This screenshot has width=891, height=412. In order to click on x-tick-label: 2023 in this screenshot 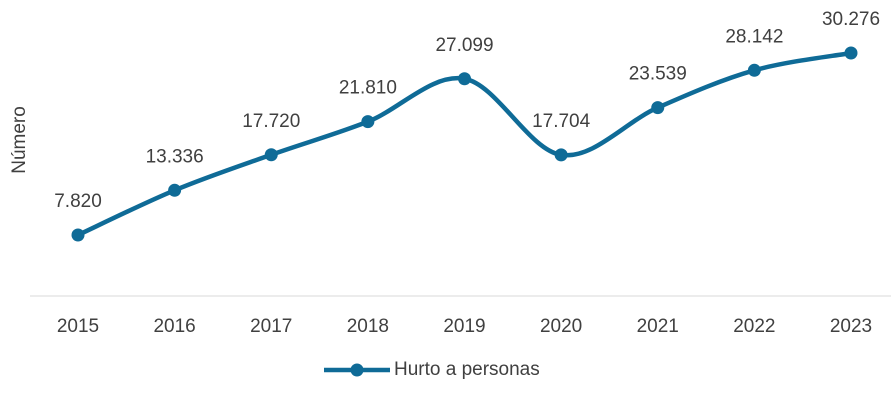, I will do `click(851, 326)`.